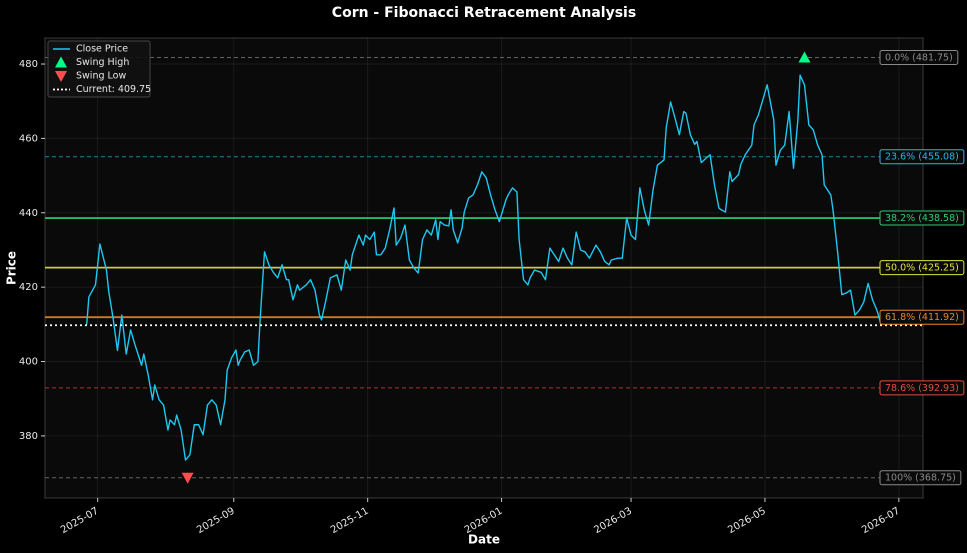 Image resolution: width=967 pixels, height=553 pixels. Describe the element at coordinates (102, 49) in the screenshot. I see `legend-label: Close Price` at that location.